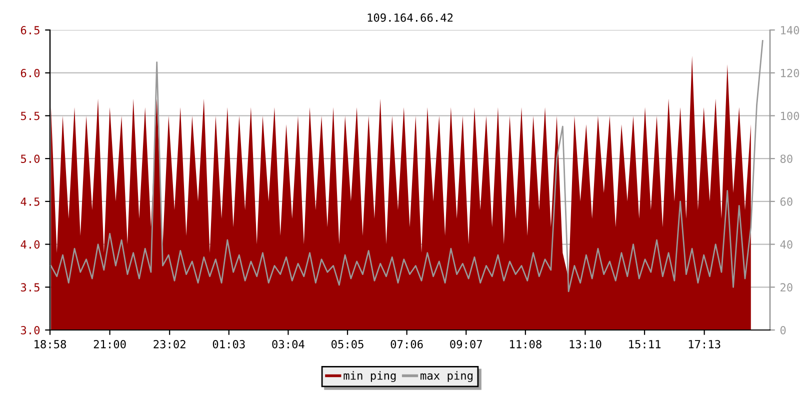 The height and width of the screenshot is (400, 800). I want to click on x-tick-label: 15:11, so click(644, 344).